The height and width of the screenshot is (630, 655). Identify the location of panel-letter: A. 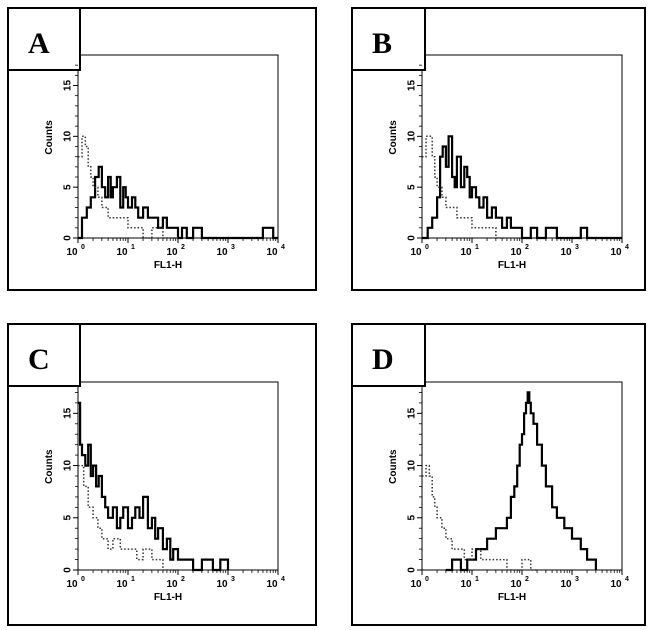
(39, 43).